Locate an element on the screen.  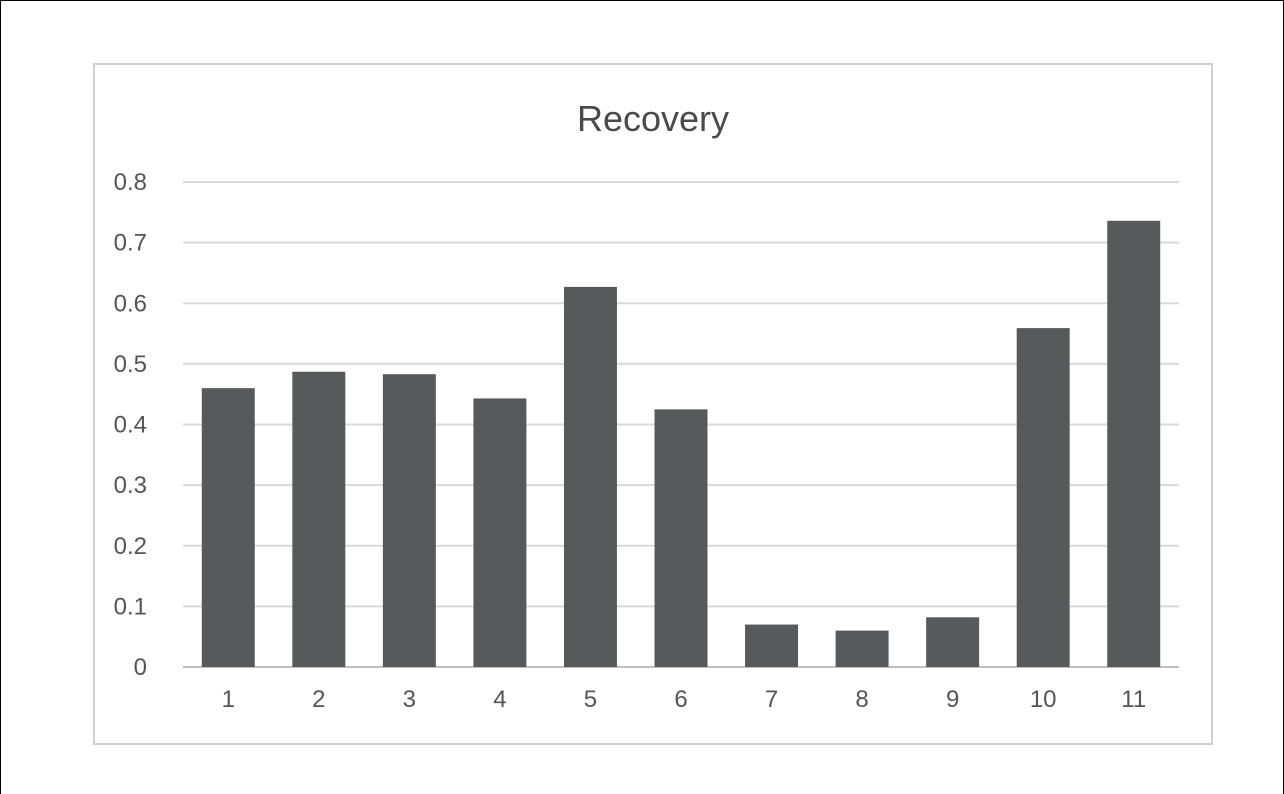
y-tick-label: 0.3 is located at coordinates (130, 485).